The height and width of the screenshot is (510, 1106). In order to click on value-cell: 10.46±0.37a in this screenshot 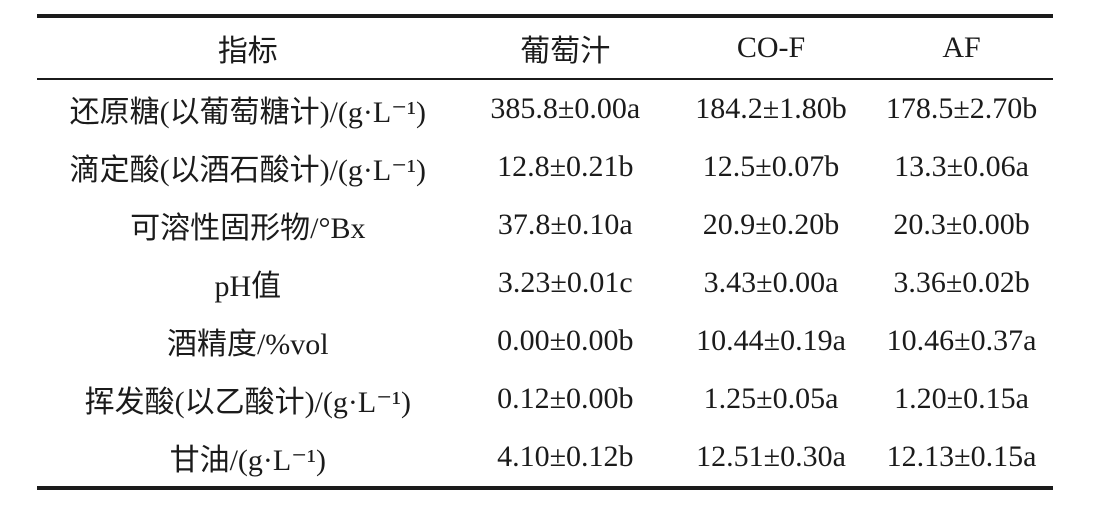, I will do `click(961, 340)`.